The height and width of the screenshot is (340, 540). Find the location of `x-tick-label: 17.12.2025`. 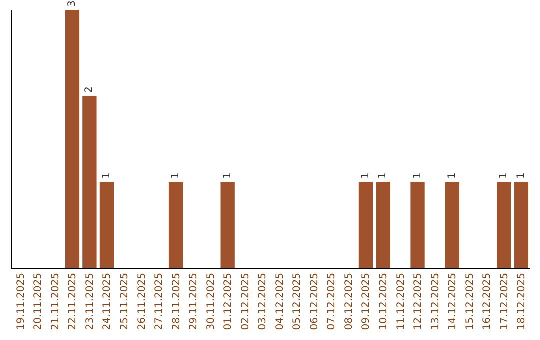

x-tick-label: 17.12.2025 is located at coordinates (504, 301).